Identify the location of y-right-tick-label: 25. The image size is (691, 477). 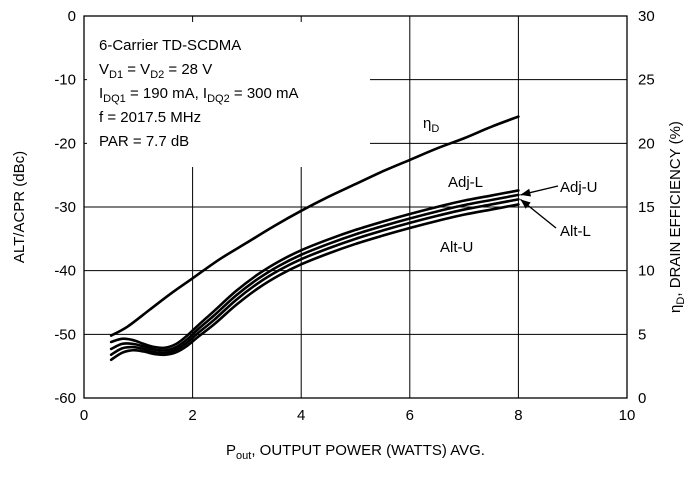
(646, 80).